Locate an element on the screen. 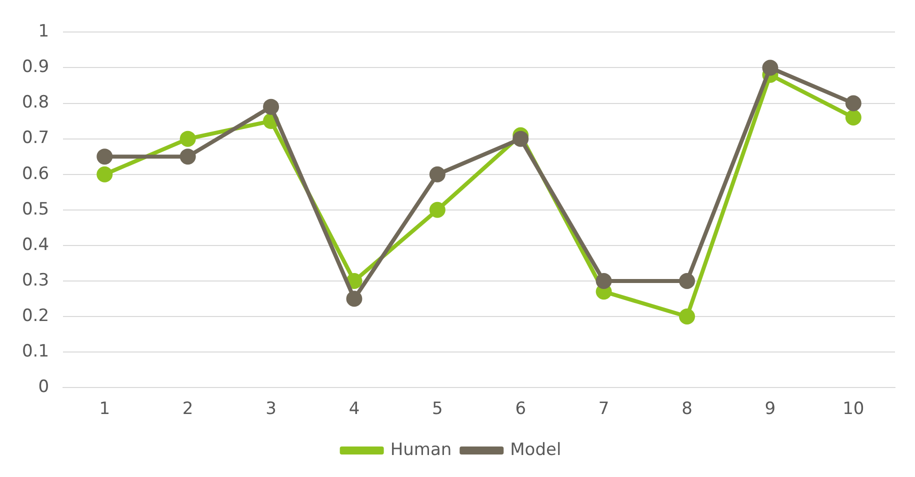 This screenshot has height=477, width=915. y-tick-label: 0.9 is located at coordinates (36, 67).